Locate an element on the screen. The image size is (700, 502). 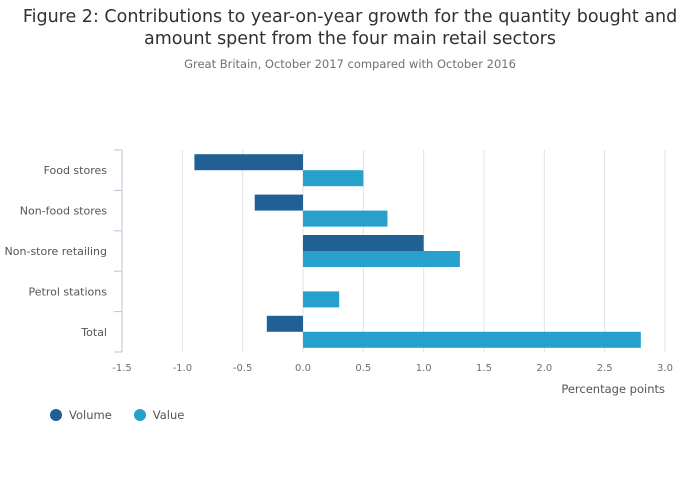
x-tick-label: 1.0 is located at coordinates (424, 368).